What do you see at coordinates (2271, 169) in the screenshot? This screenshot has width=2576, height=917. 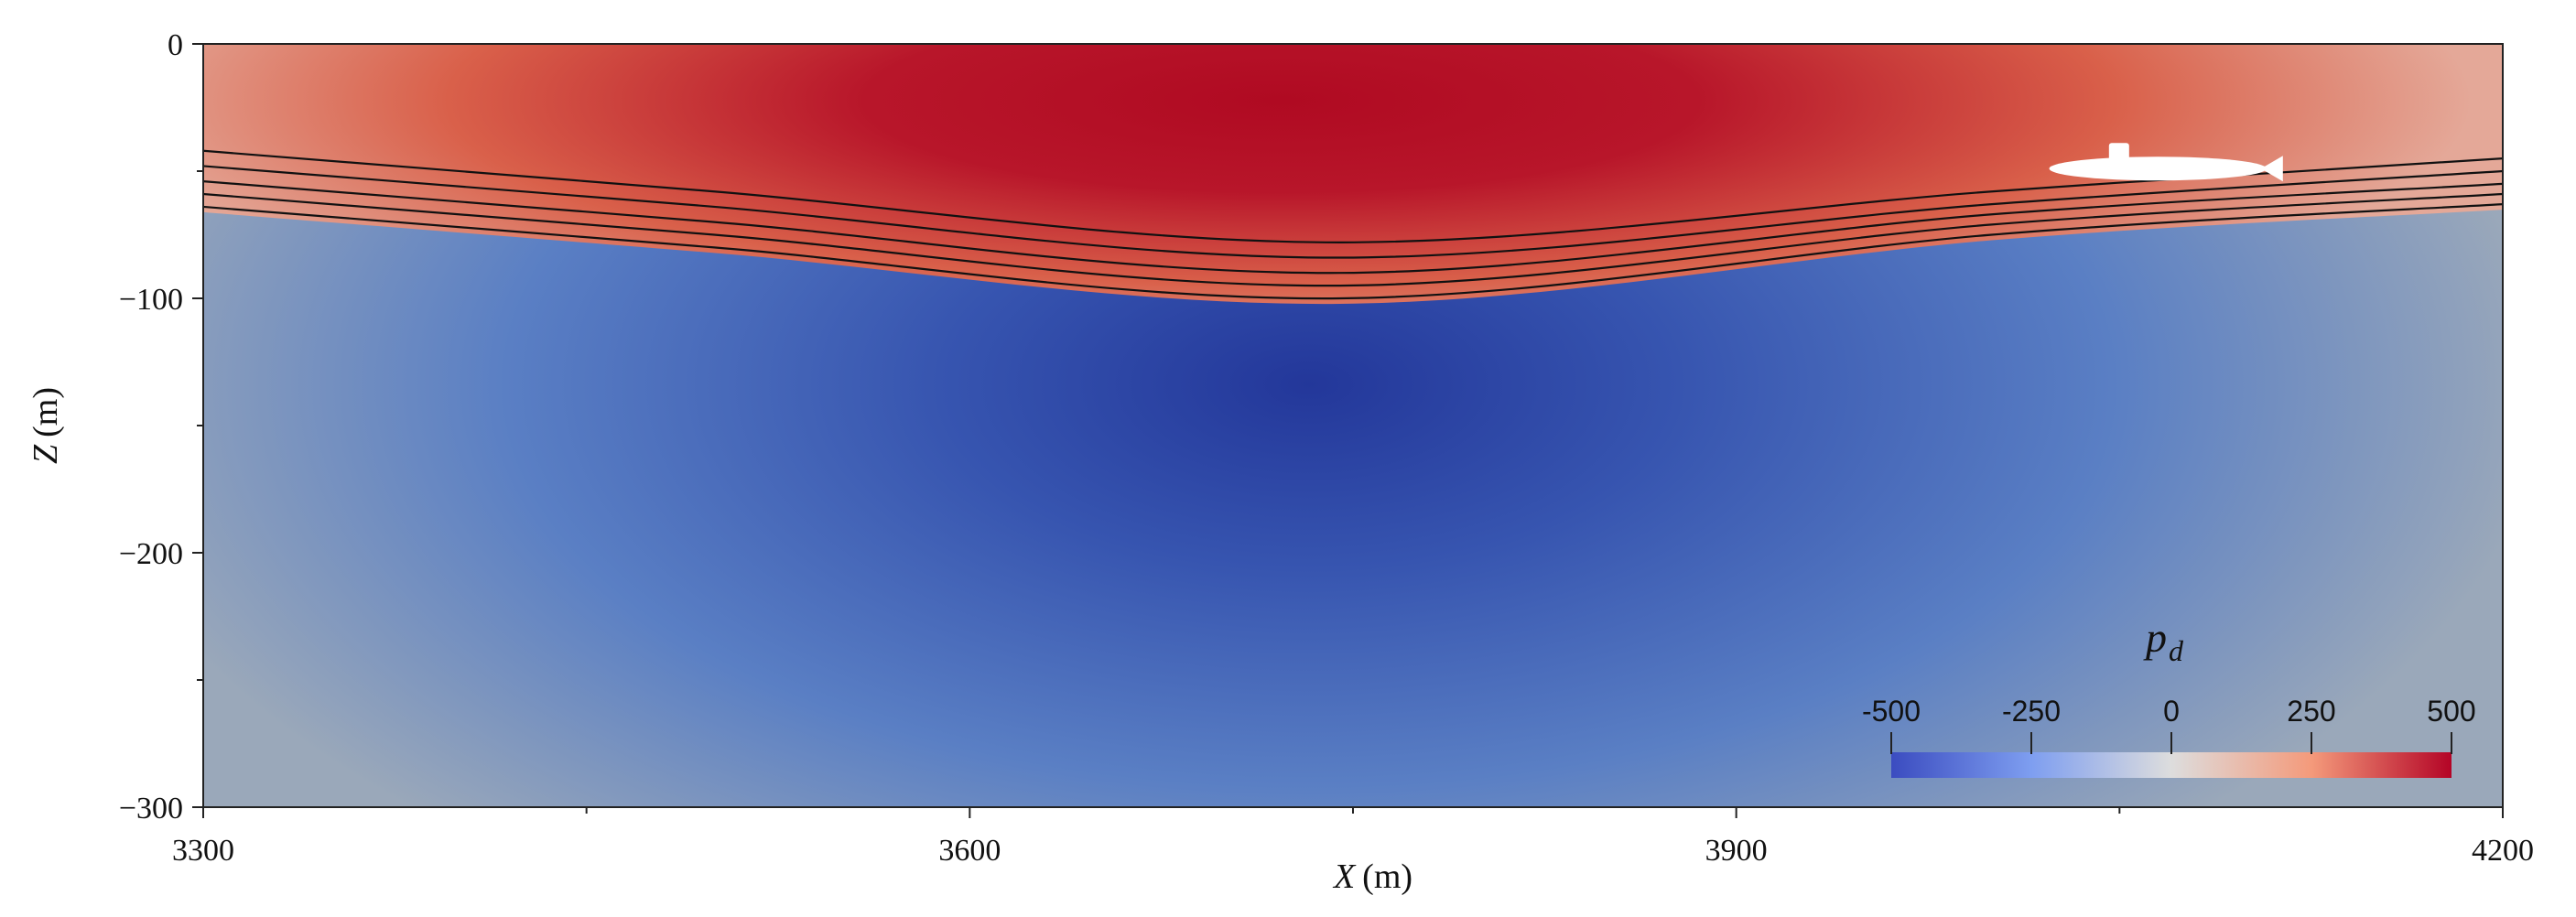 I see `submarine-tail` at bounding box center [2271, 169].